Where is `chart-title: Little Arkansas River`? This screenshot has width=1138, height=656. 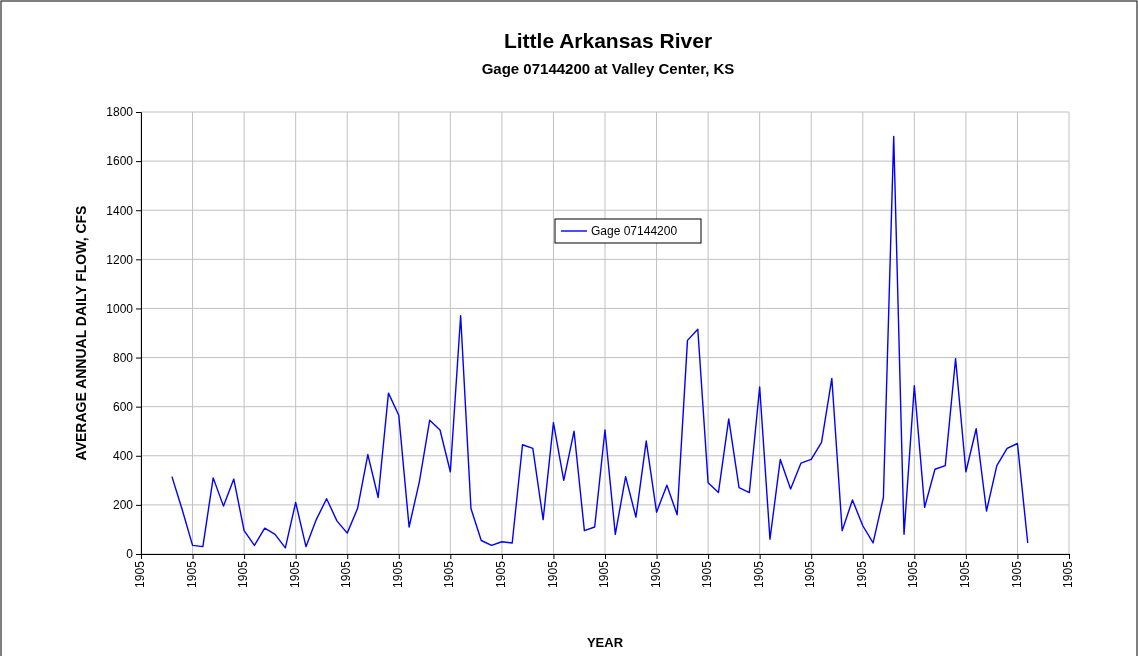
chart-title: Little Arkansas River is located at coordinates (608, 40).